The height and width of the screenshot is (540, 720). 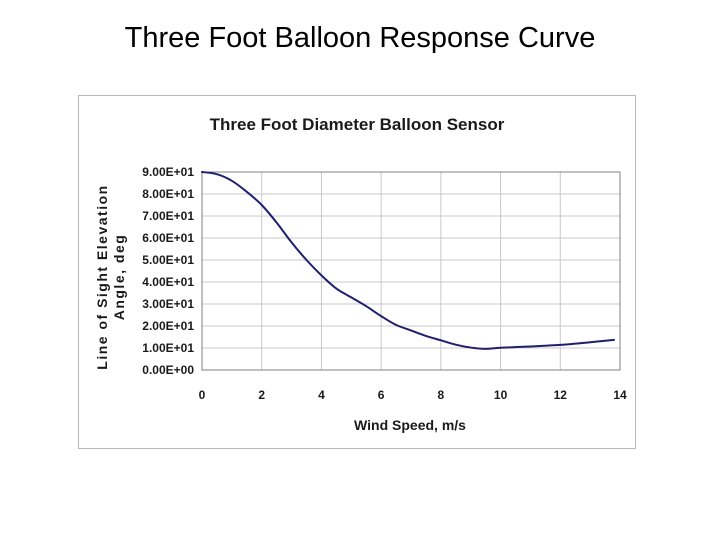 What do you see at coordinates (168, 304) in the screenshot?
I see `y-tick-label: 3.00E+01` at bounding box center [168, 304].